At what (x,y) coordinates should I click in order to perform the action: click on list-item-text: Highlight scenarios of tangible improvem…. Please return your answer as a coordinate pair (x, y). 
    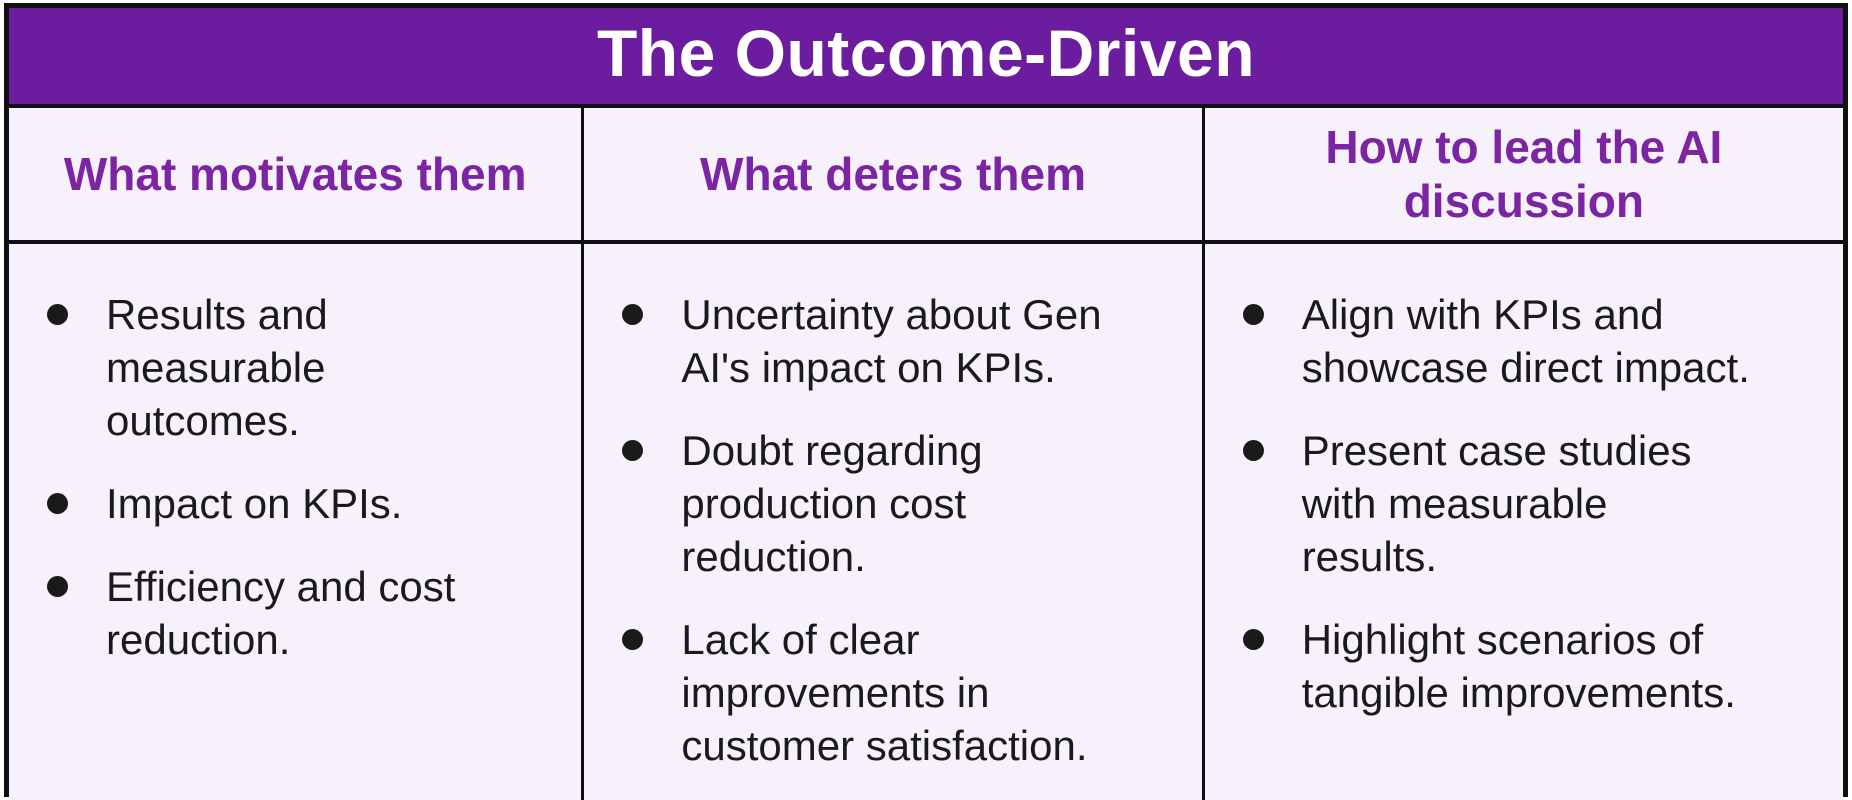
    Looking at the image, I should click on (1518, 666).